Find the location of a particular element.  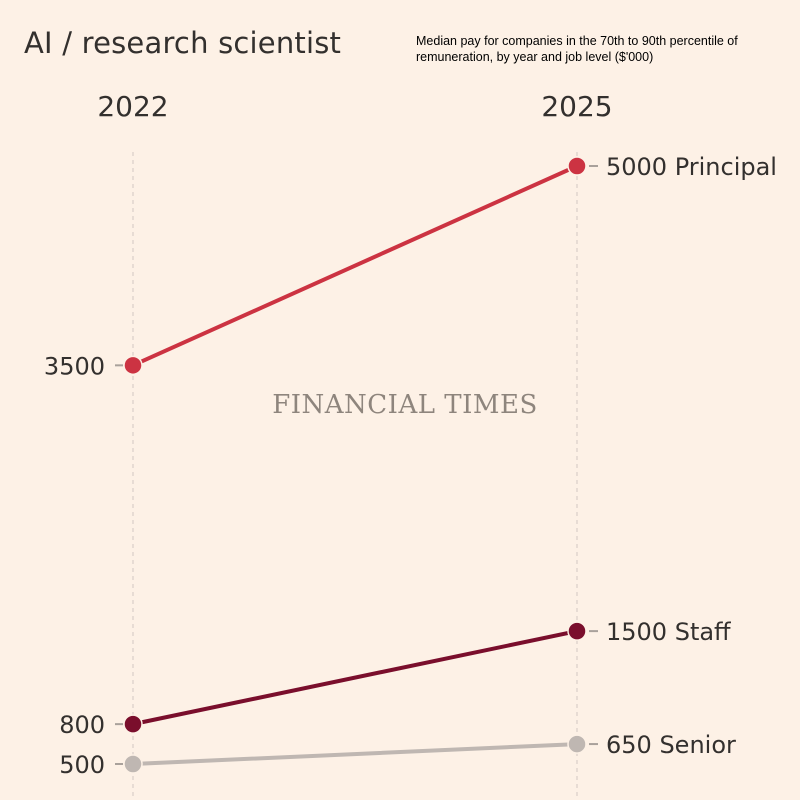

start-value-label-principal: 3500 is located at coordinates (74, 366).